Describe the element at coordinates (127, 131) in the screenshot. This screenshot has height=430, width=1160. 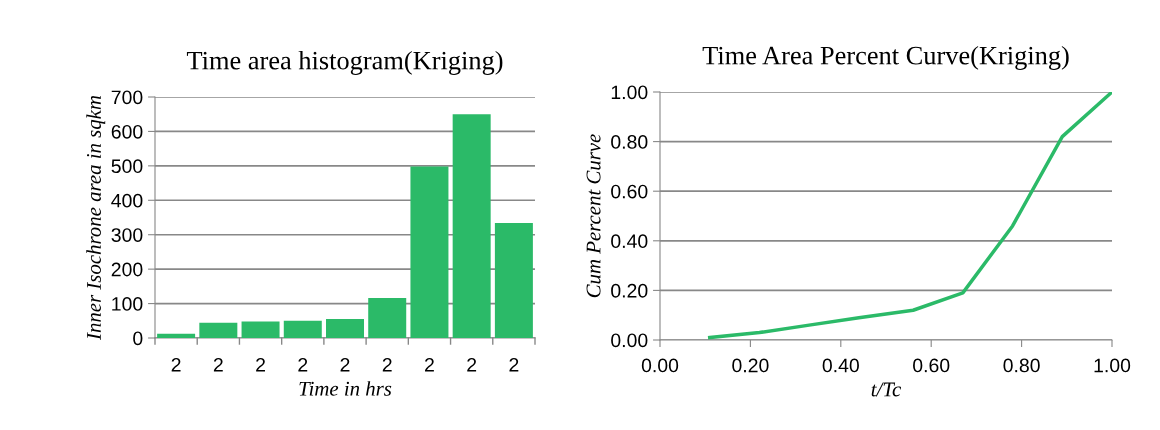
I see `y-tick-label: 600` at that location.